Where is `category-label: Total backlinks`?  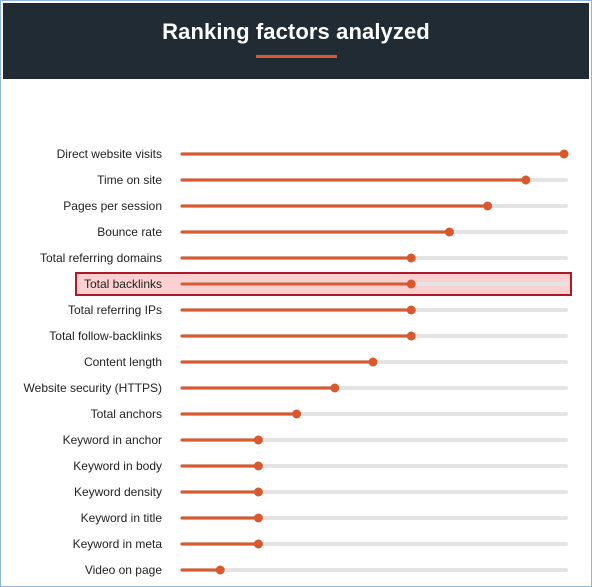
category-label: Total backlinks is located at coordinates (123, 284).